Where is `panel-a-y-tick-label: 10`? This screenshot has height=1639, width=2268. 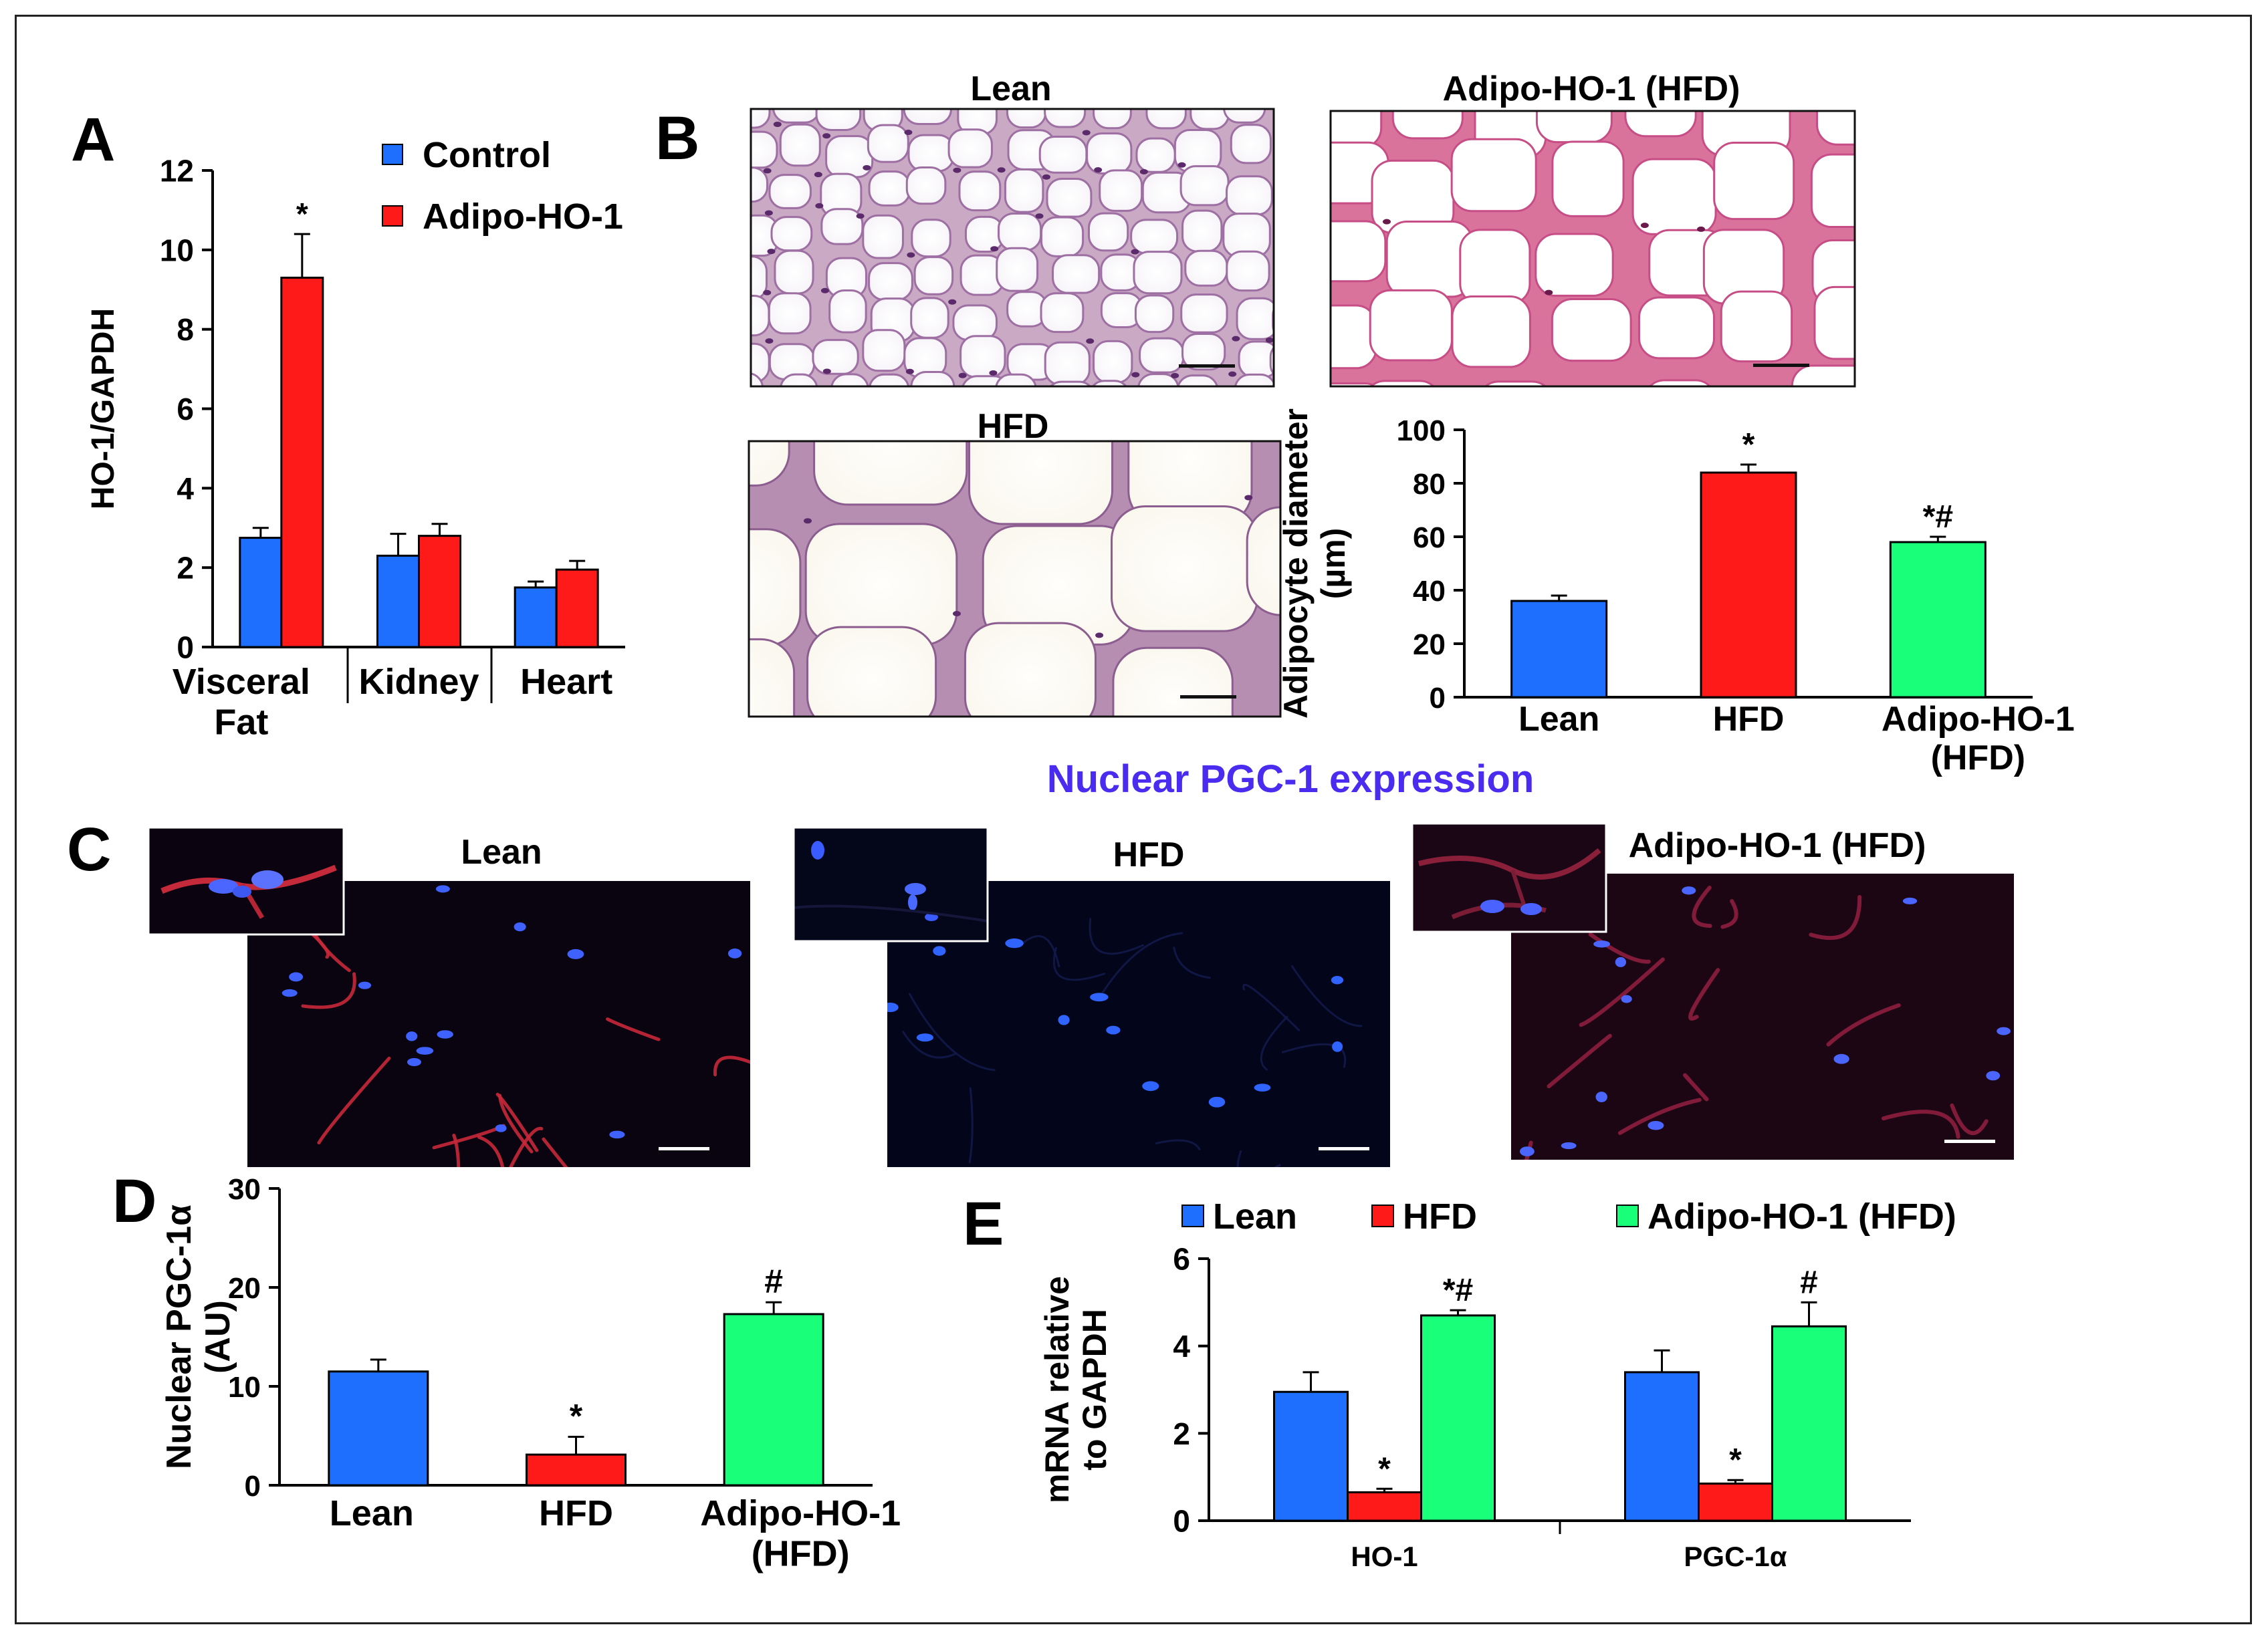
panel-a-y-tick-label: 10 is located at coordinates (177, 250).